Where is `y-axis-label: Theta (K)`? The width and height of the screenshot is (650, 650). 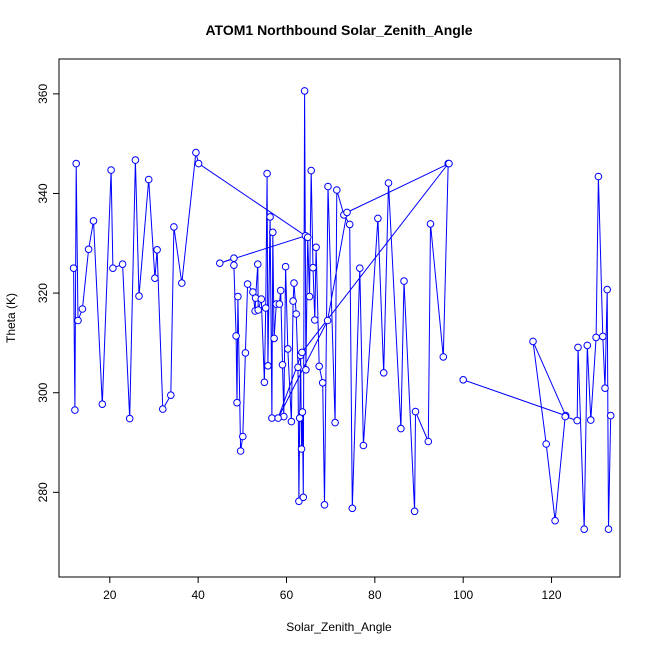
y-axis-label: Theta (K) is located at coordinates (11, 318).